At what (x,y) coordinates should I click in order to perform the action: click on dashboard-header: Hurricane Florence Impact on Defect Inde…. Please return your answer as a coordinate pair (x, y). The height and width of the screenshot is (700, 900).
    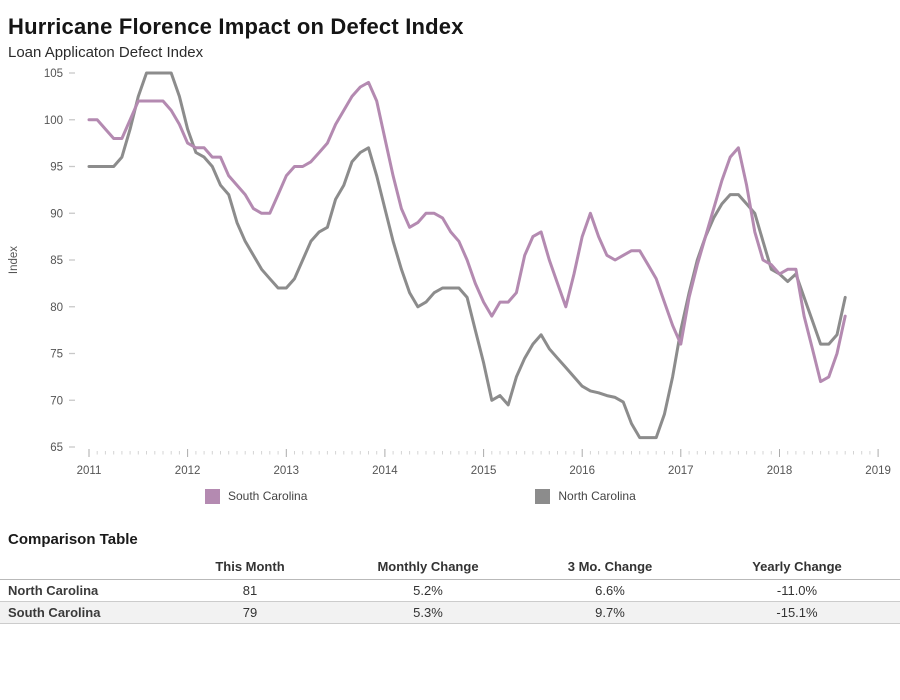
    Looking at the image, I should click on (450, 30).